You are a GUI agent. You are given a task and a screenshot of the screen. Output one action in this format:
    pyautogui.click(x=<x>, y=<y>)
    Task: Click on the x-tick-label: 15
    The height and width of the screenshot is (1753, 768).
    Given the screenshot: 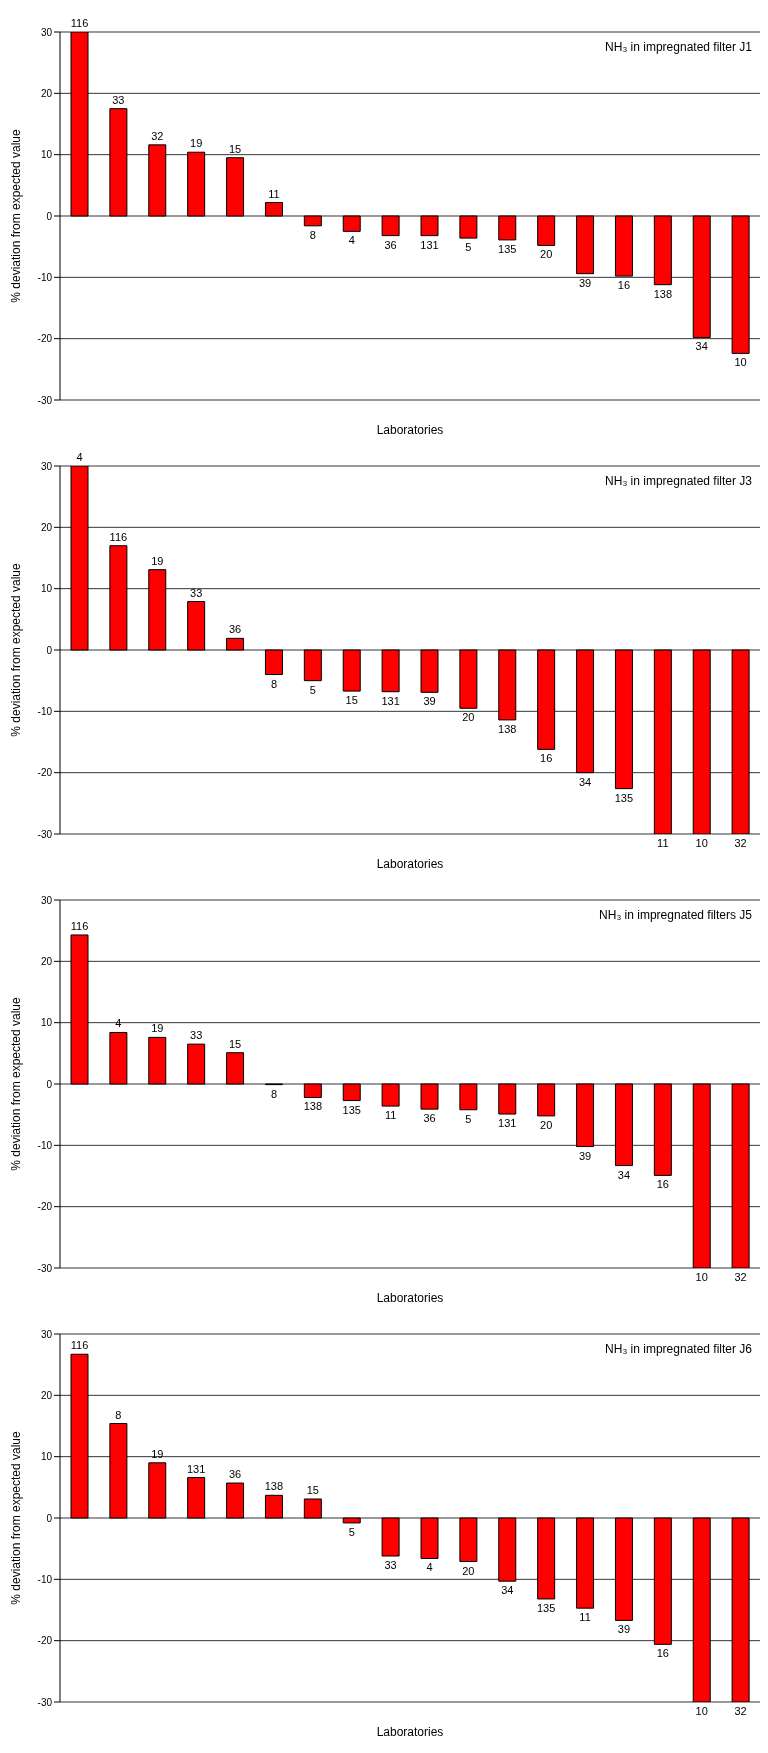 What is the action you would take?
    pyautogui.click(x=351, y=700)
    